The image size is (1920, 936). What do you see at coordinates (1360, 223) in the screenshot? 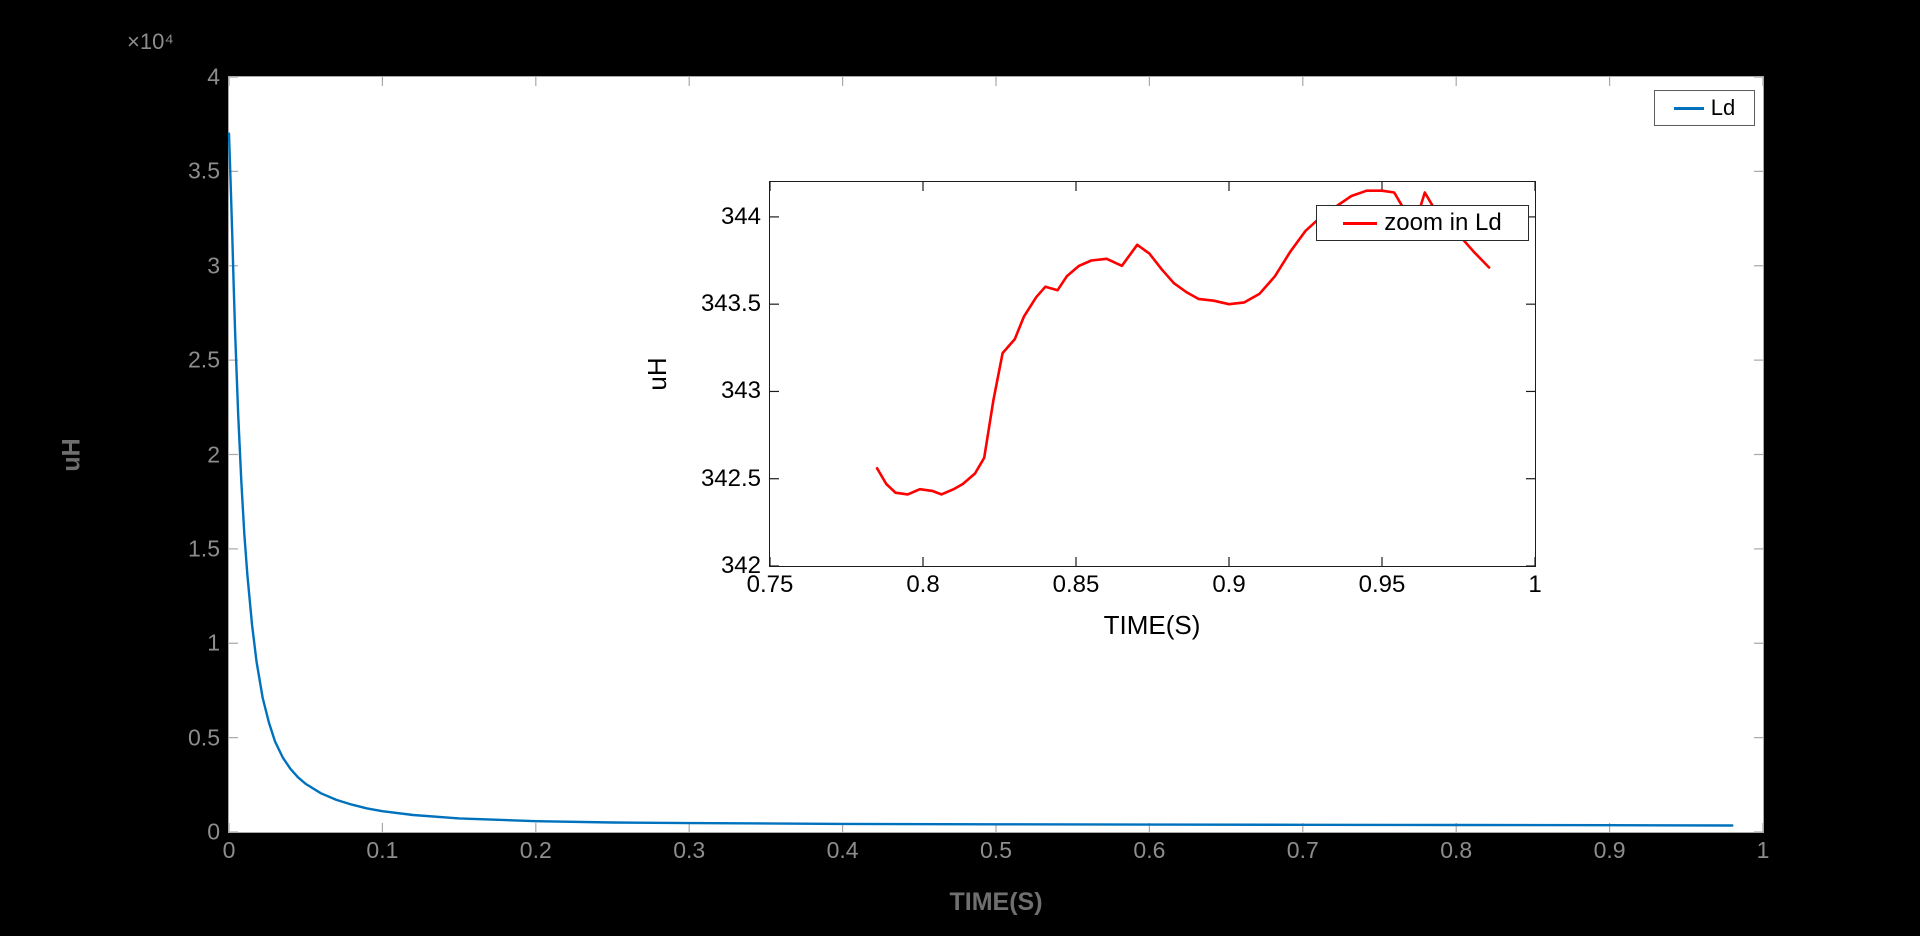
I see `legend-line-sample-red` at bounding box center [1360, 223].